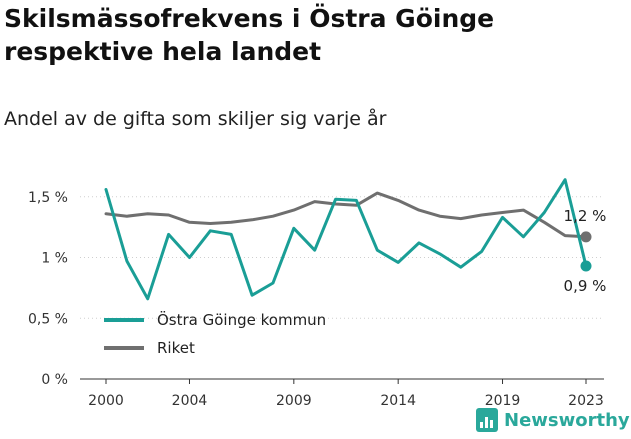  Describe the element at coordinates (586, 266) in the screenshot. I see `end-point-ostra-goinge` at that location.